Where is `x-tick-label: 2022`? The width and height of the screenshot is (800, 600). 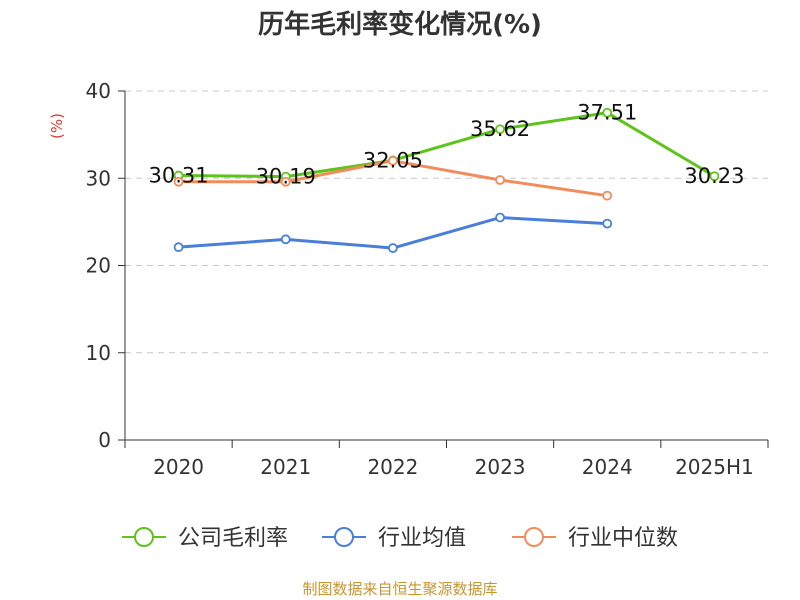 x-tick-label: 2022 is located at coordinates (392, 467).